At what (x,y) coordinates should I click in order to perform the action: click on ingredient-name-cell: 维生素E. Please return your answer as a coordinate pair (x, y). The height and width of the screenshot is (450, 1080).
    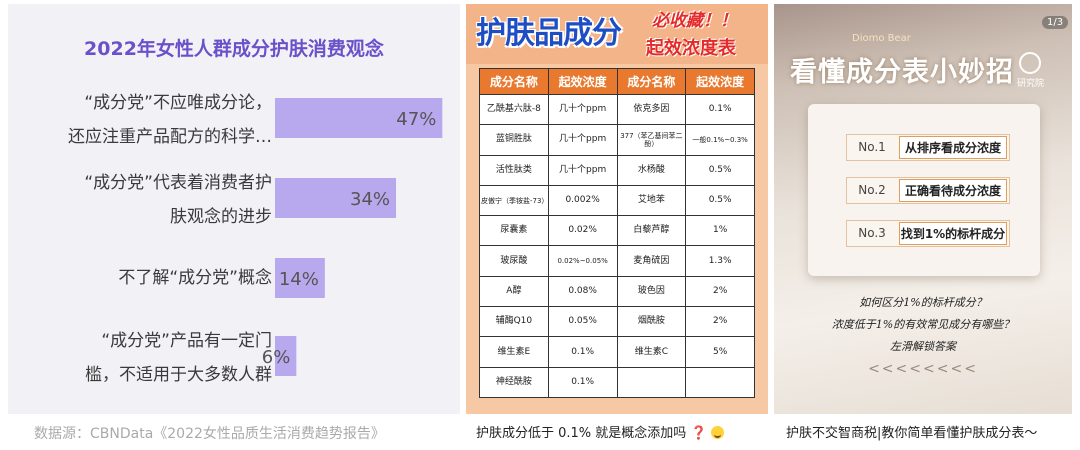
    Looking at the image, I should click on (514, 352).